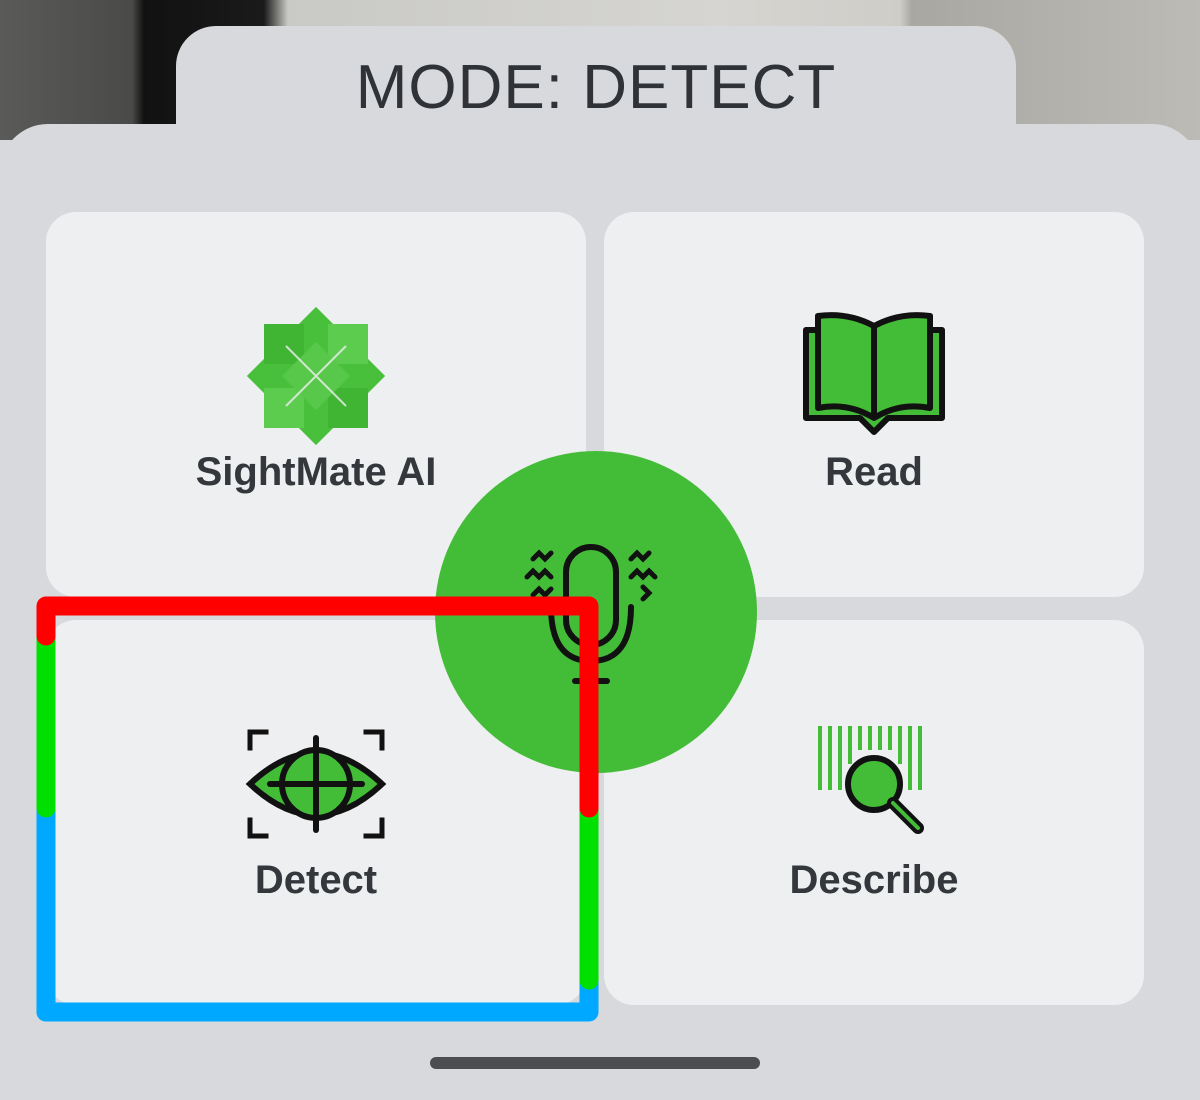  I want to click on eye-target-icon, so click(316, 784).